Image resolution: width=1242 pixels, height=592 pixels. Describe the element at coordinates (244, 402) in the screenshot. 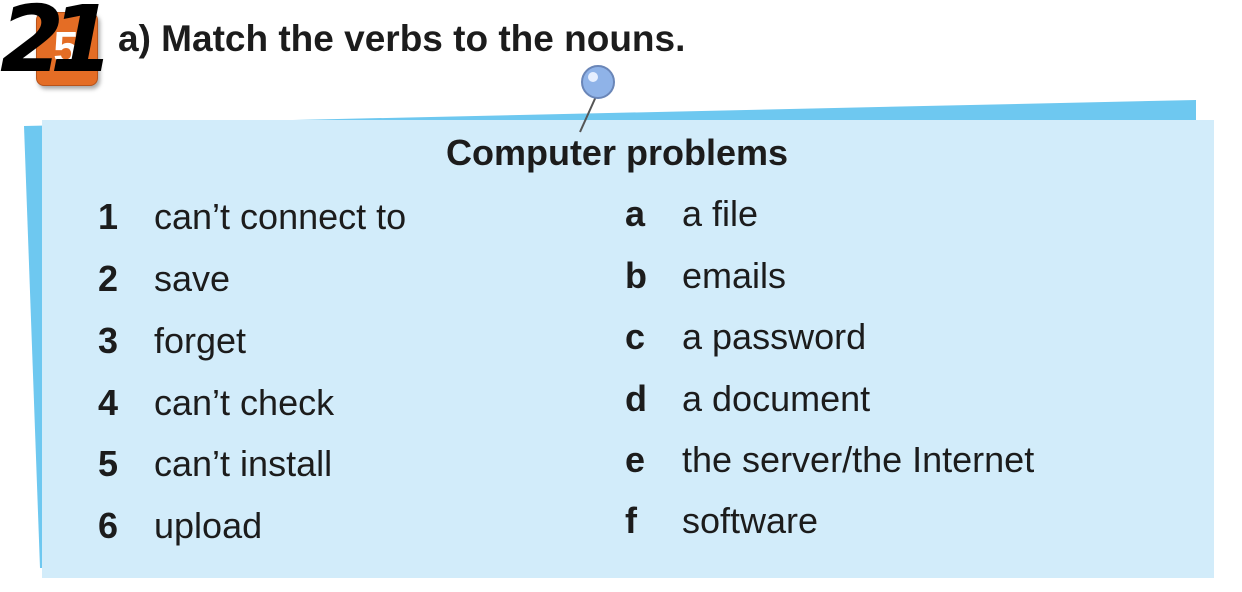

I see `item-text: can’t check` at that location.